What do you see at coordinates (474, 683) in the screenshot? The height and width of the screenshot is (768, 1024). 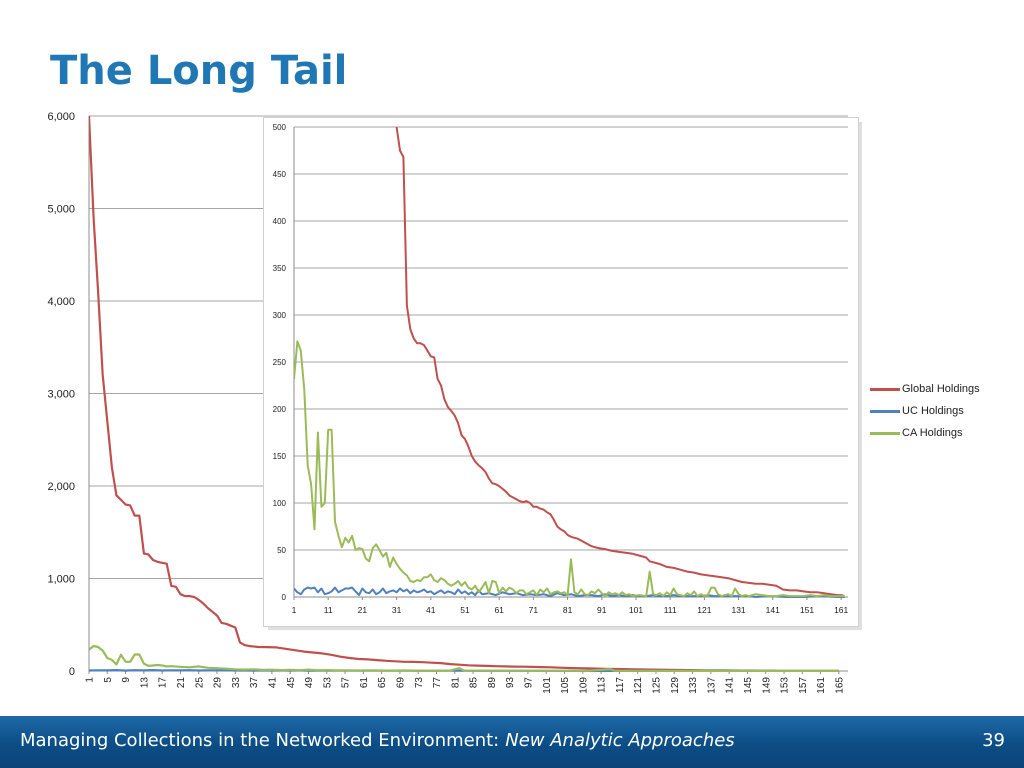 I see `x-tick-label: 85` at bounding box center [474, 683].